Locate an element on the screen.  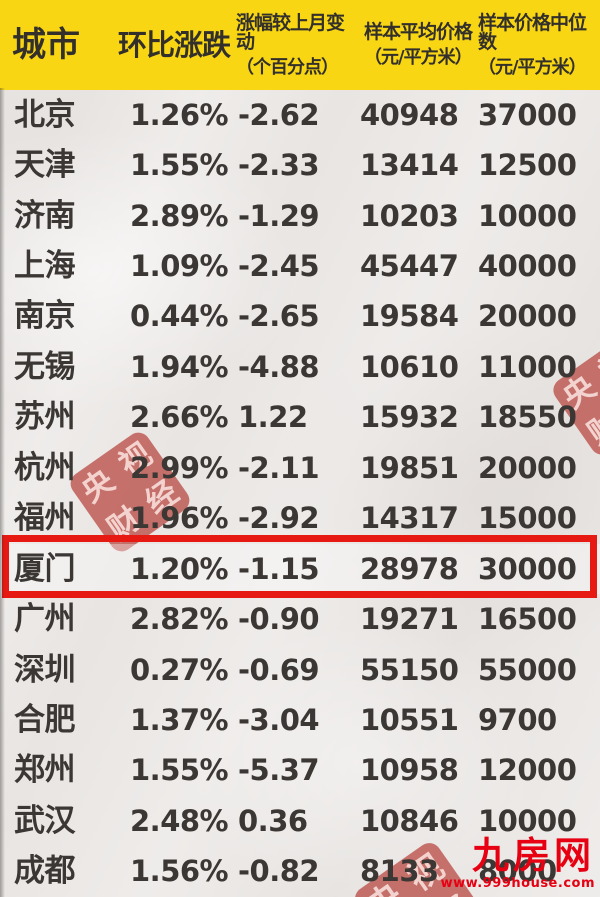
delta-cell: 0.36 is located at coordinates (273, 820).